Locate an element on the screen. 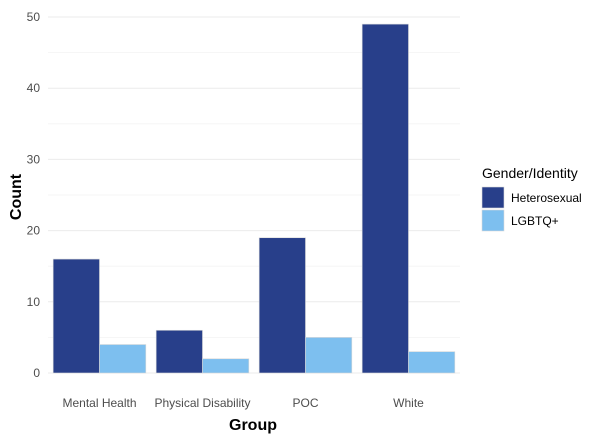 This screenshot has height=435, width=600. bar-physical-disability-heterosexual is located at coordinates (179, 351).